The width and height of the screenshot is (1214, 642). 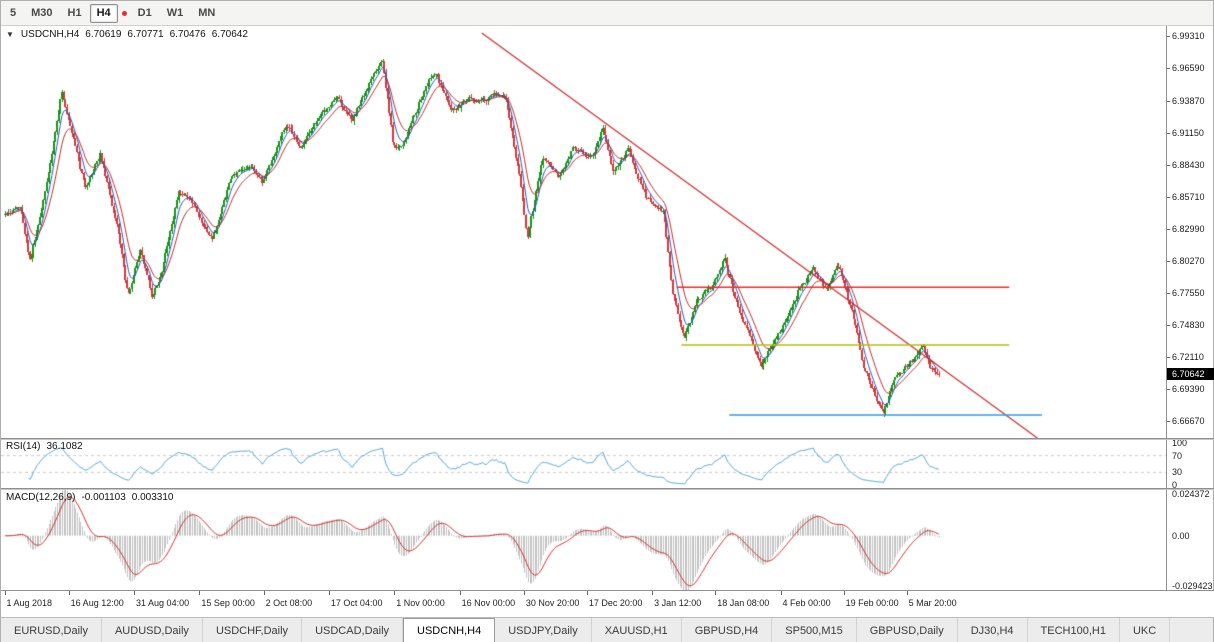 I want to click on time-axis-label: 1 Nov 00:00, so click(x=420, y=603).